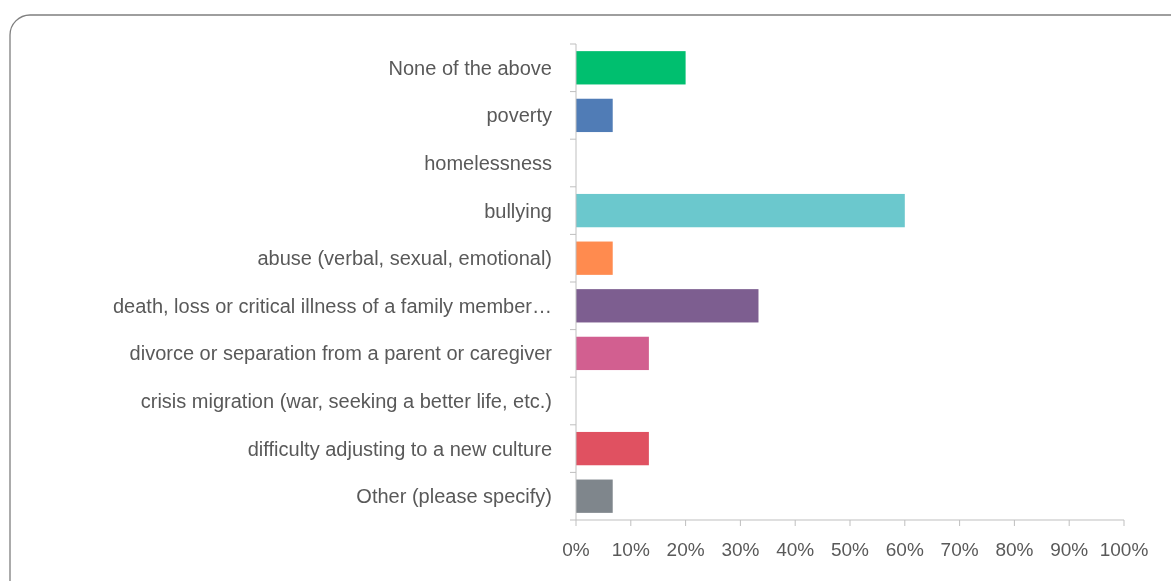  What do you see at coordinates (1069, 549) in the screenshot?
I see `x-tick-label: 90%` at bounding box center [1069, 549].